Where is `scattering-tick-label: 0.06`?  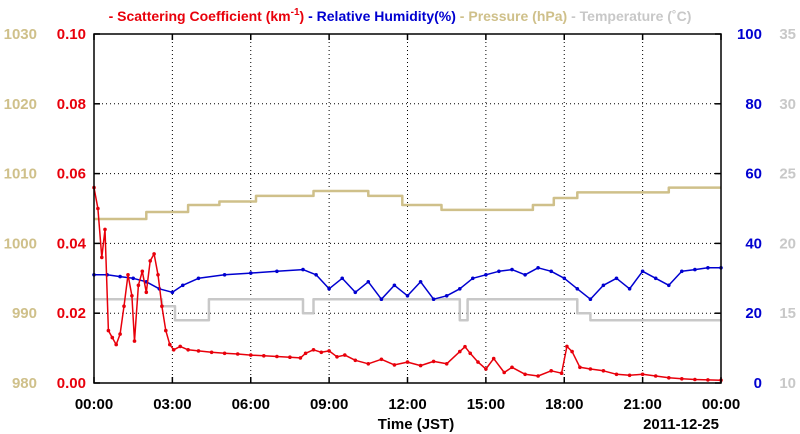 scattering-tick-label: 0.06 is located at coordinates (71, 174).